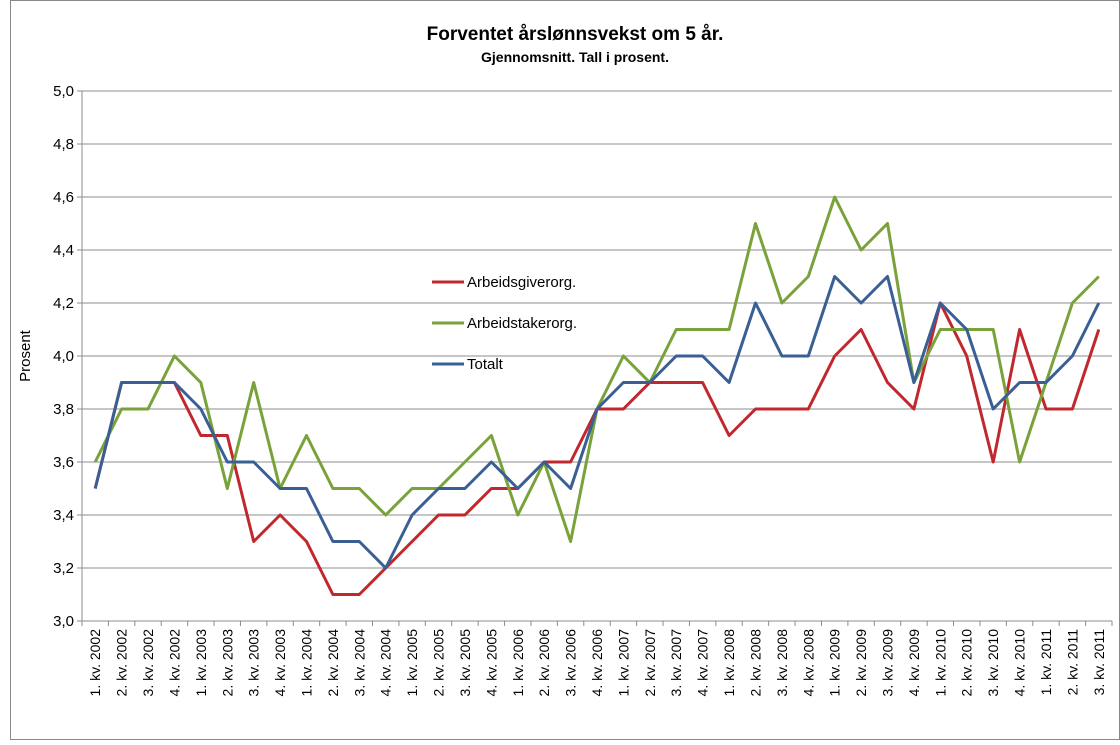 This screenshot has height=745, width=1120. What do you see at coordinates (522, 323) in the screenshot?
I see `legend-label: Arbeidstakerorg.` at bounding box center [522, 323].